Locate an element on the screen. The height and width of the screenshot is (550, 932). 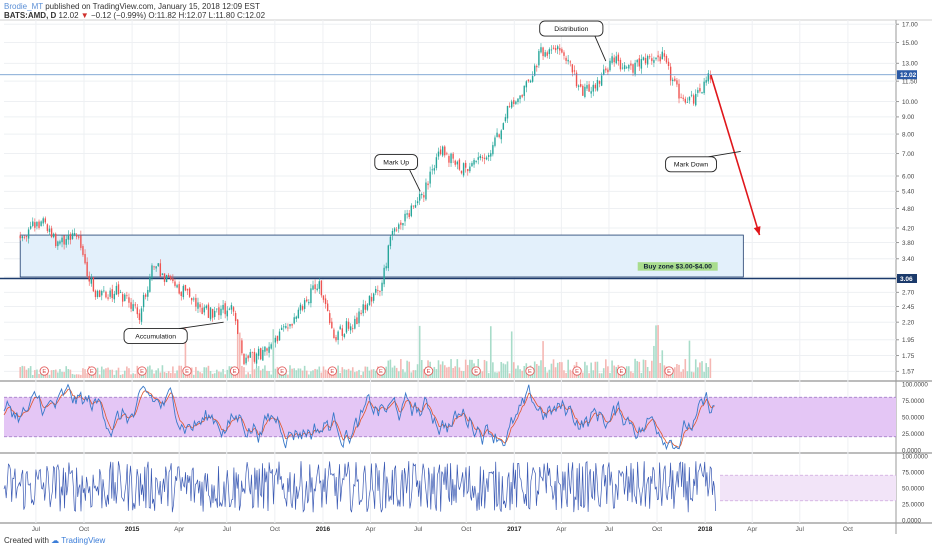
price-tick-label: 4.20 is located at coordinates (908, 228).